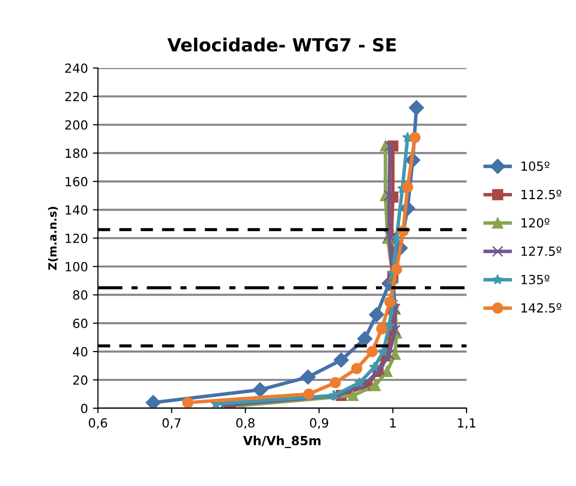 The height and width of the screenshot is (486, 576). Describe the element at coordinates (245, 423) in the screenshot. I see `x-tick-label: 0,8` at that location.